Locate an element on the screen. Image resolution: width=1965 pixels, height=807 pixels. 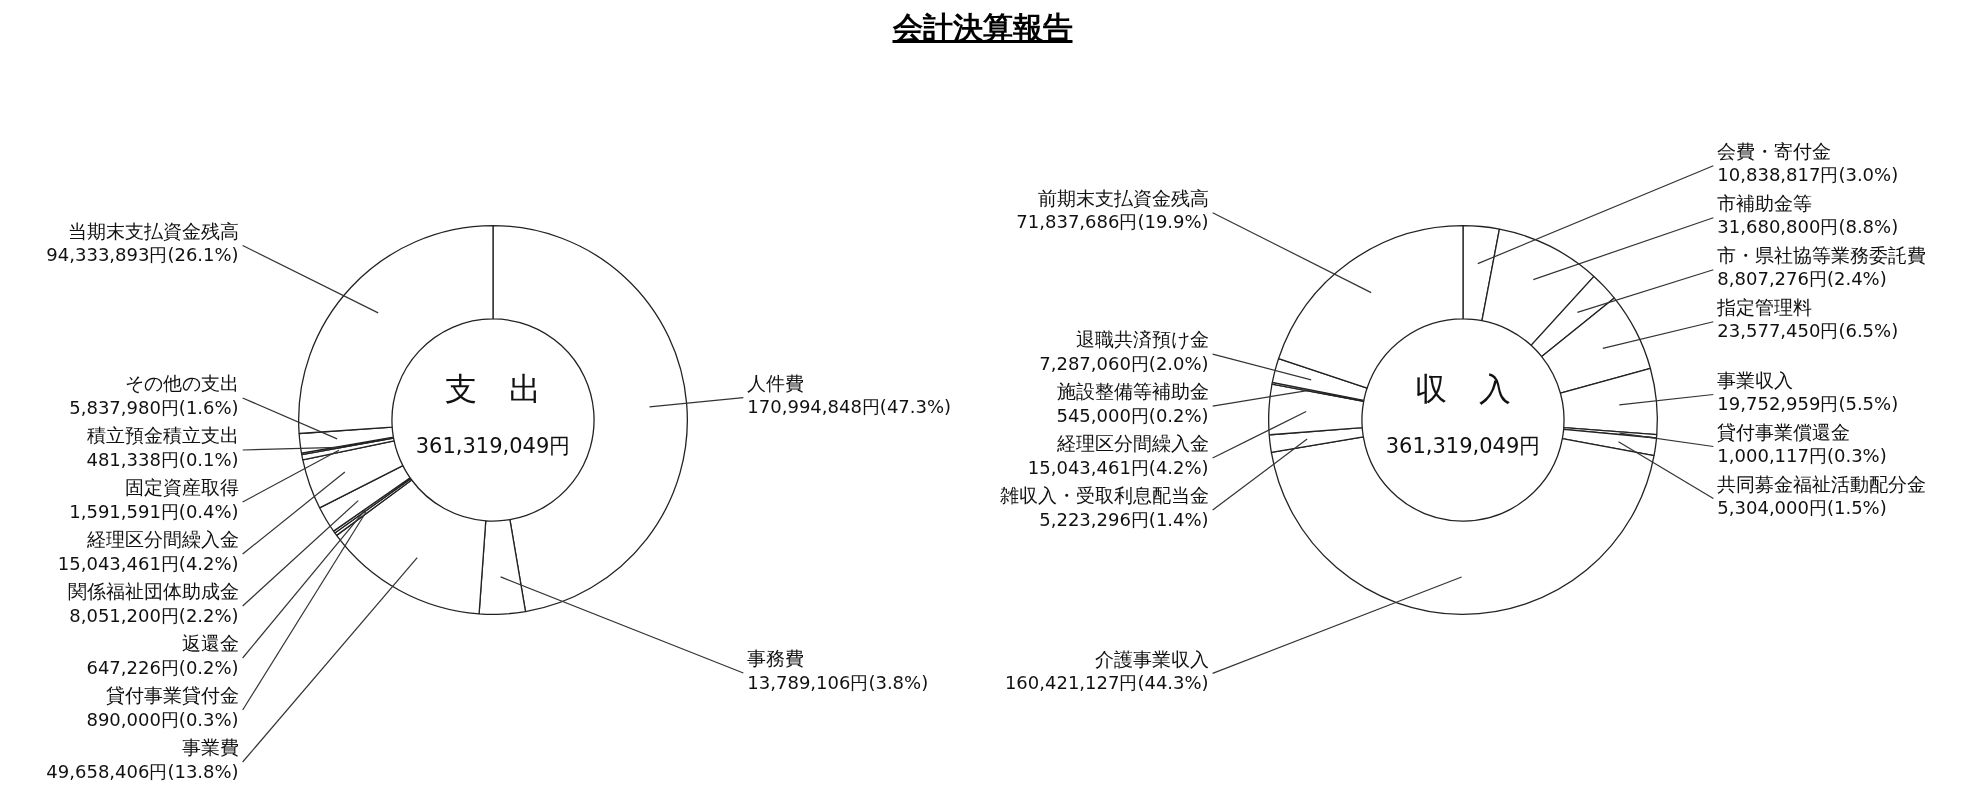
slice-label: 共同募金福祉活動配分金 is located at coordinates (1822, 483).